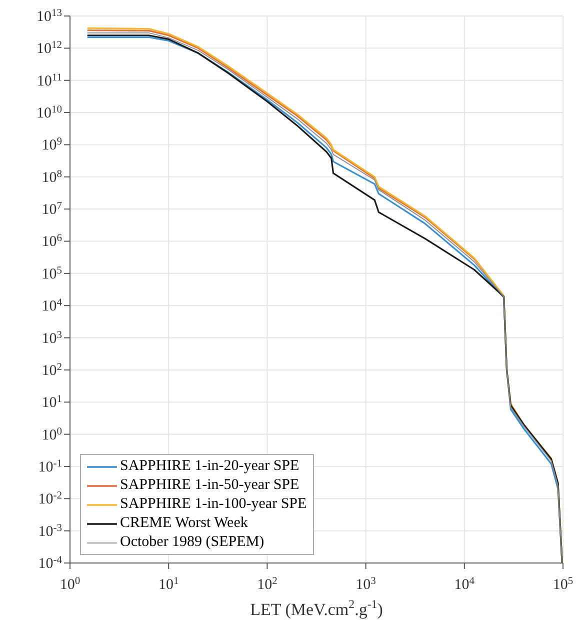  I want to click on x-tick-label: 10$^{3}$, so click(366, 584).